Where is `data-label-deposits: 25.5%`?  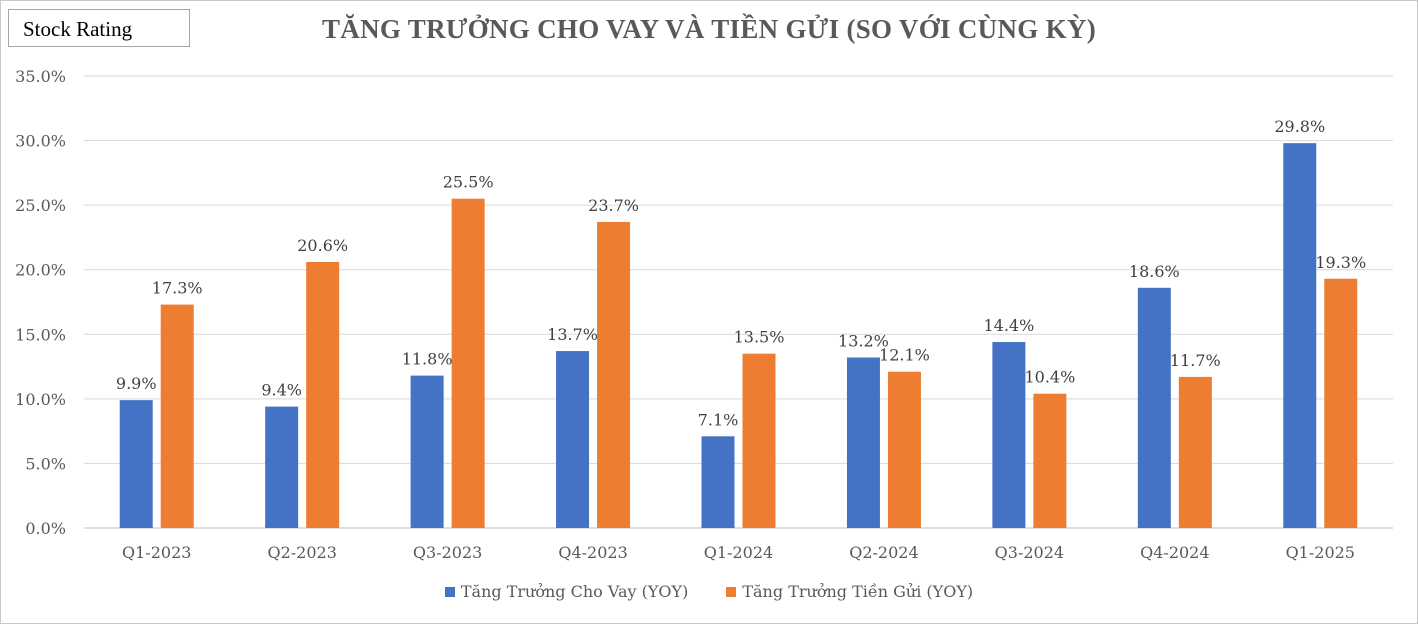
data-label-deposits: 25.5% is located at coordinates (468, 182).